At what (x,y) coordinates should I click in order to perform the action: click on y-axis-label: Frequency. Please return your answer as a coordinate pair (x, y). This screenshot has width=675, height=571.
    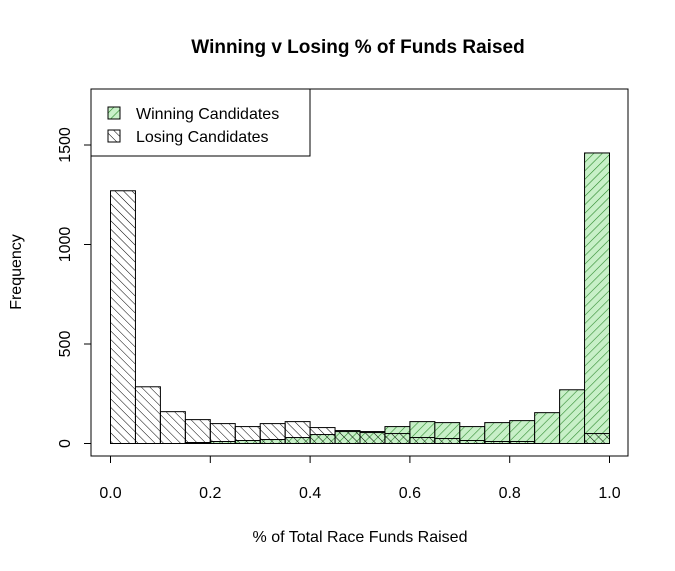
    Looking at the image, I should click on (16, 272).